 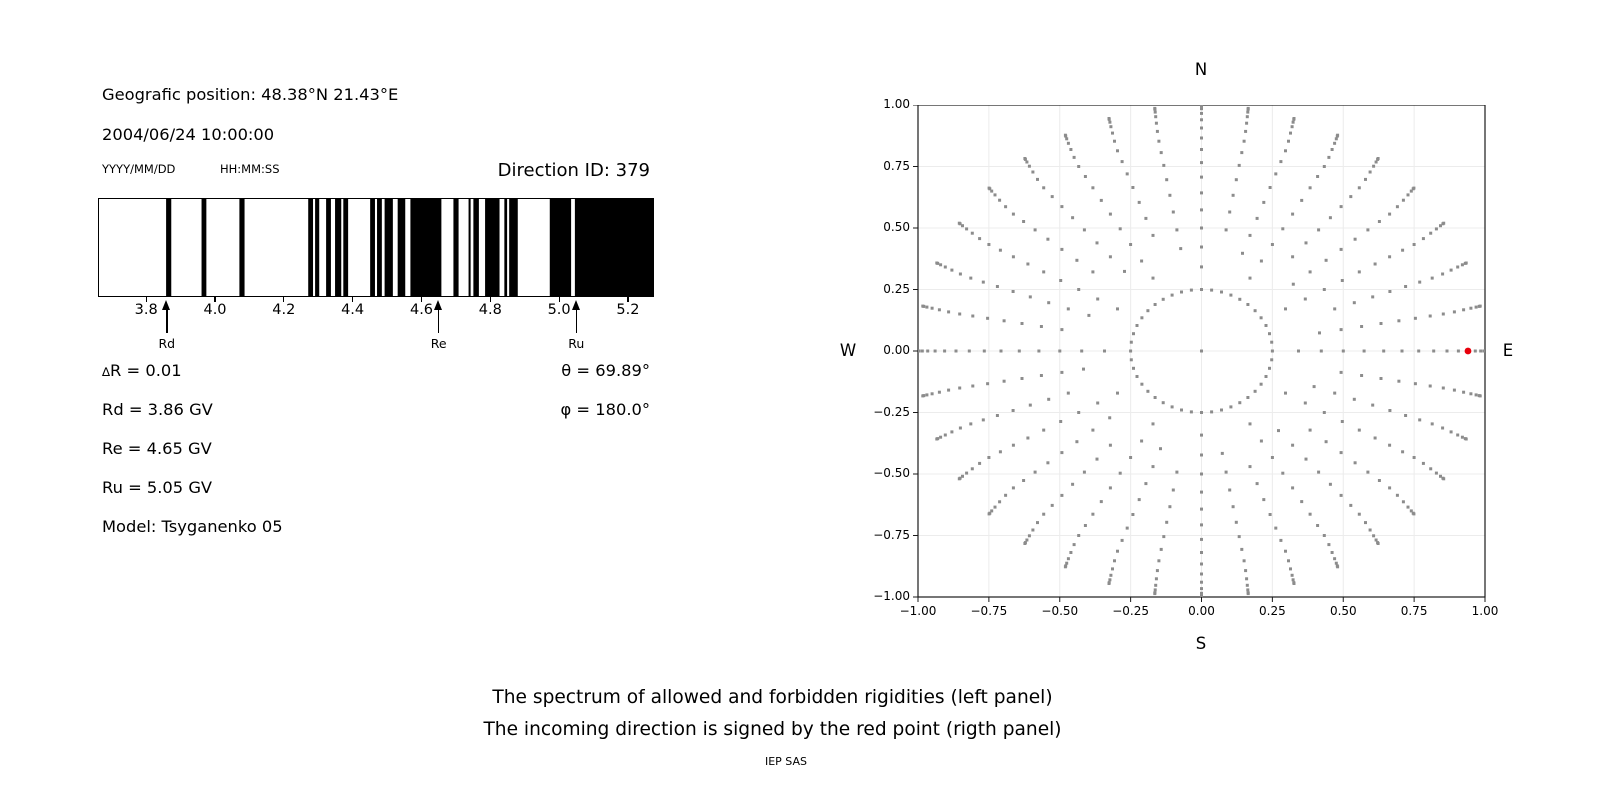 What do you see at coordinates (896, 227) in the screenshot?
I see `y-tick-label: 0.50` at bounding box center [896, 227].